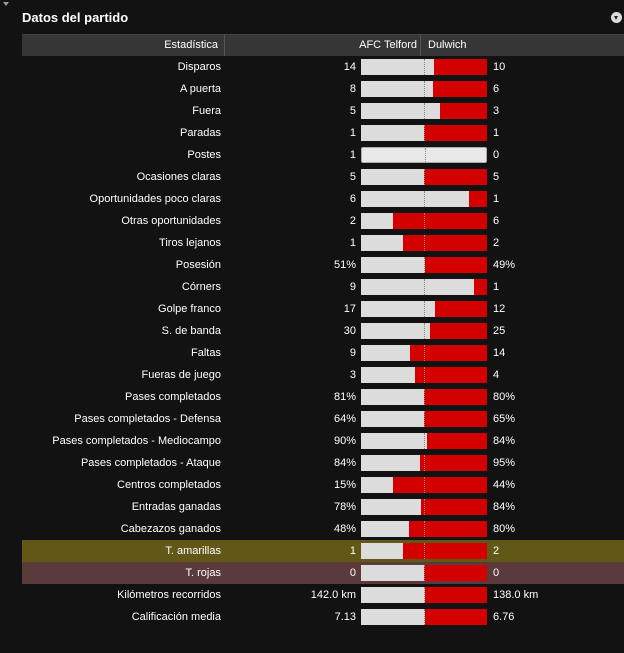  I want to click on header-stat: Estadística, so click(123, 45).